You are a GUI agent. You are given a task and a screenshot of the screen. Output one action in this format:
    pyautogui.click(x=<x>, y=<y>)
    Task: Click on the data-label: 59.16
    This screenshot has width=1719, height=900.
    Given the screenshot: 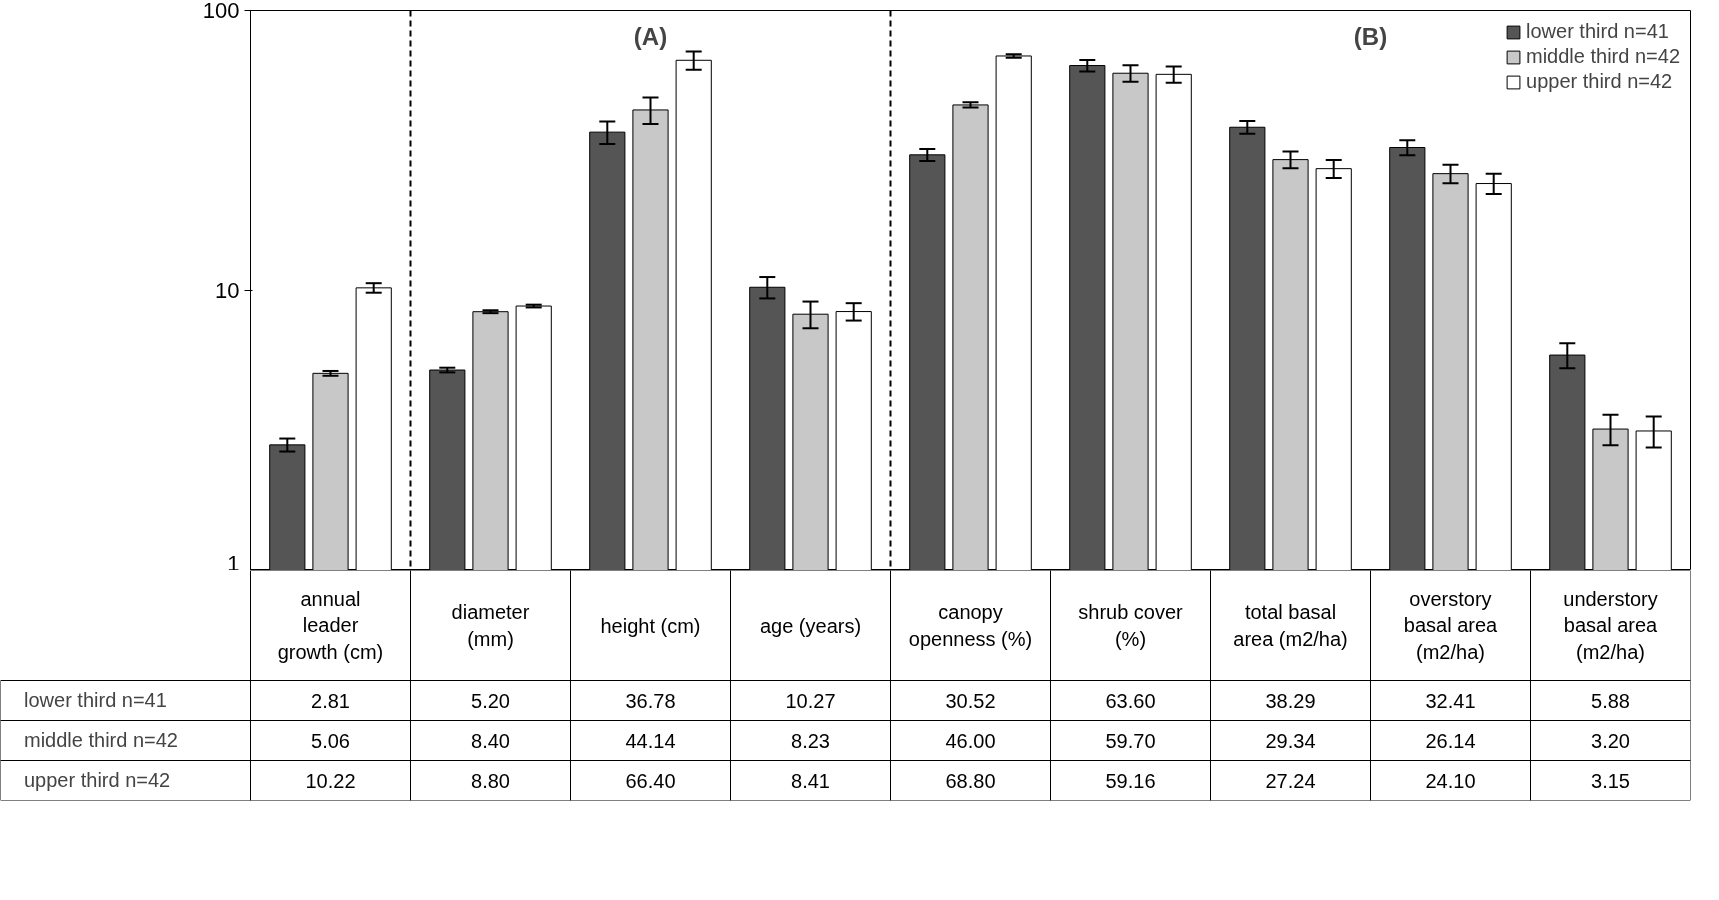 What is the action you would take?
    pyautogui.click(x=1130, y=780)
    